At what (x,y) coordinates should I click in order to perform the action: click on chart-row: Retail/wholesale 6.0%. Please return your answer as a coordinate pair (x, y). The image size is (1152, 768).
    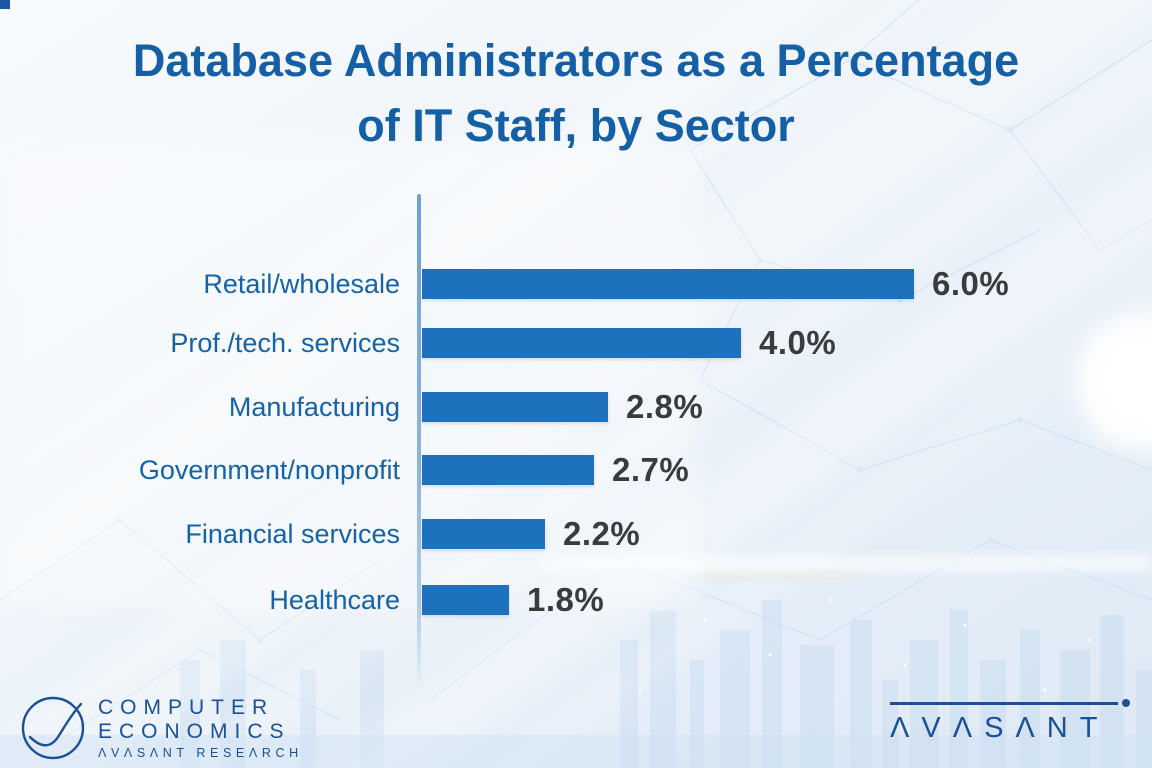
    Looking at the image, I should click on (576, 283).